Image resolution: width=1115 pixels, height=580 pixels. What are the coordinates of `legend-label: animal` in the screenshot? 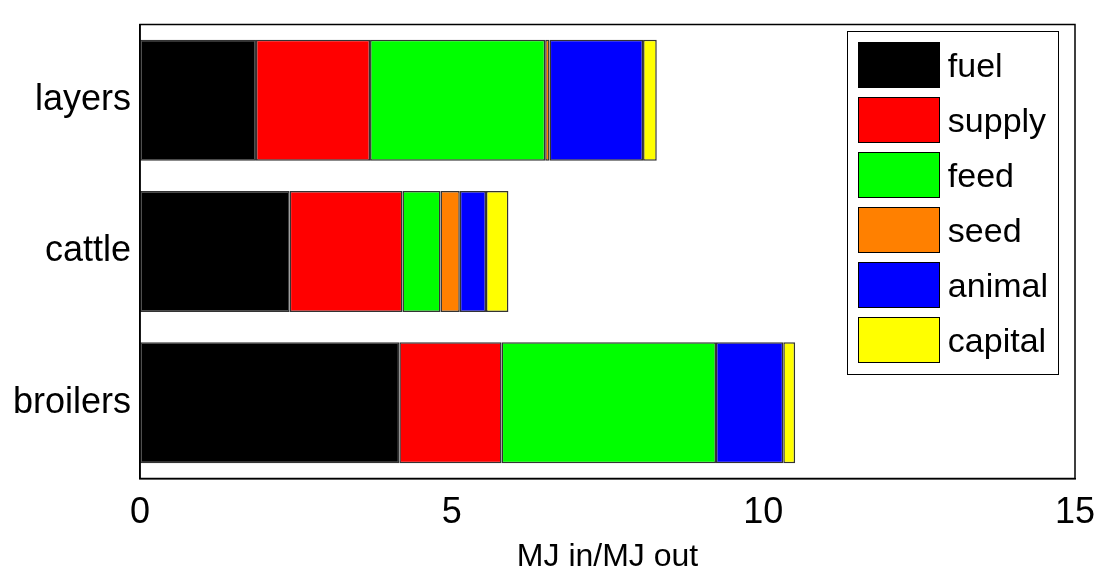 It's located at (997, 285).